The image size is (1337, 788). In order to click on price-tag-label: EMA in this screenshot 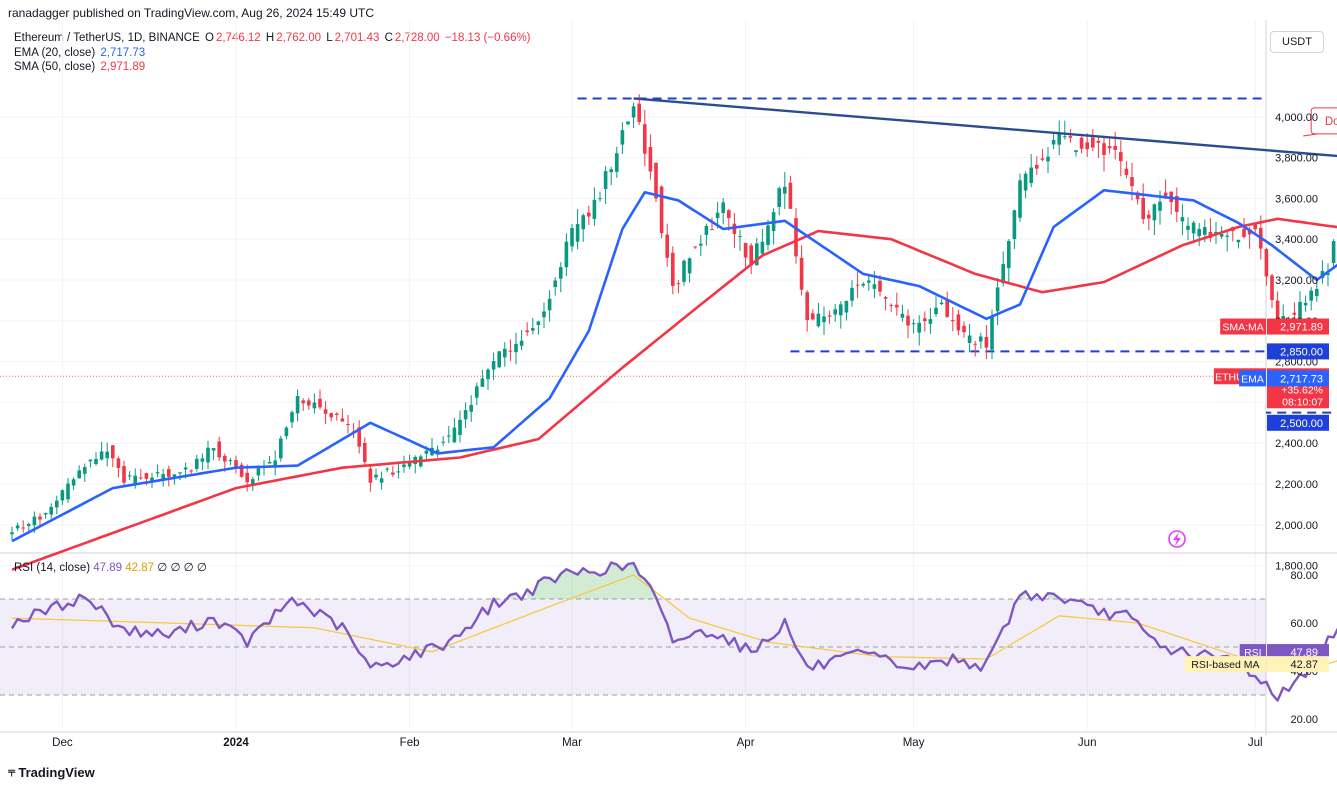, I will do `click(1252, 379)`.